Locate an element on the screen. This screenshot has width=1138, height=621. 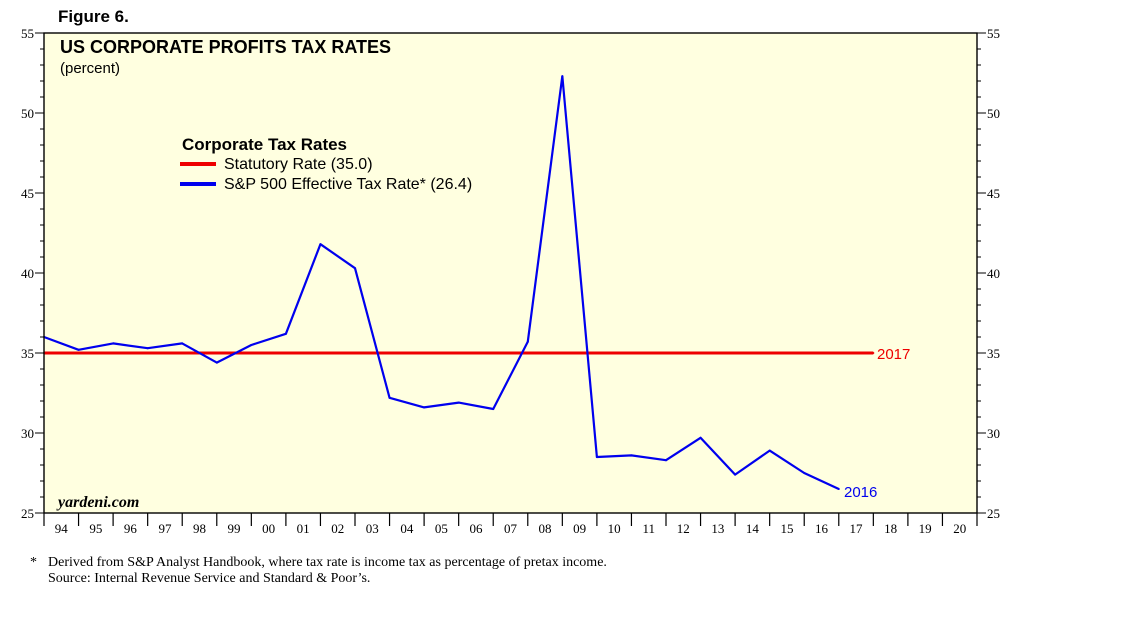
y-tick-label-left: 55 is located at coordinates (27, 33).